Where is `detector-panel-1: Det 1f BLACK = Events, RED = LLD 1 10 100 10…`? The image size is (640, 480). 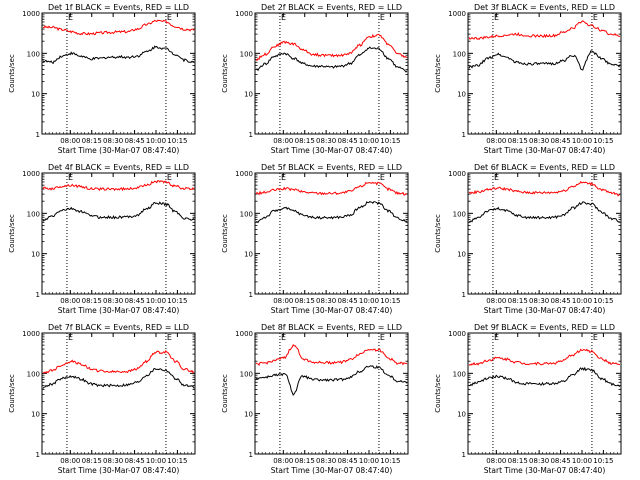
detector-panel-1: Det 1f BLACK = Events, RED = LLD 1 10 100 10… is located at coordinates (106, 80).